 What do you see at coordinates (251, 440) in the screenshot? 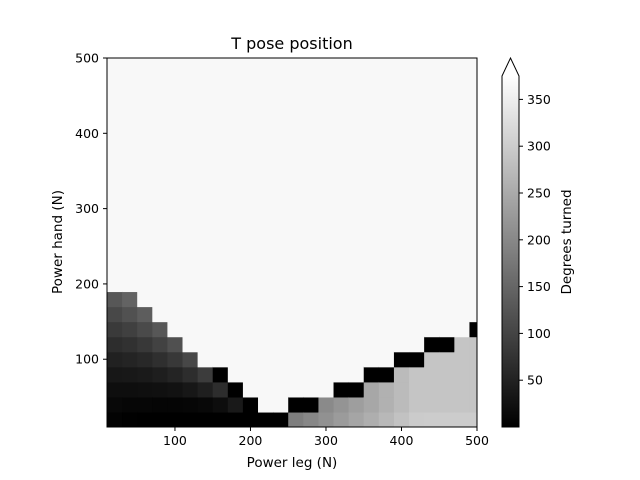
I see `x-tick-label: 200` at bounding box center [251, 440].